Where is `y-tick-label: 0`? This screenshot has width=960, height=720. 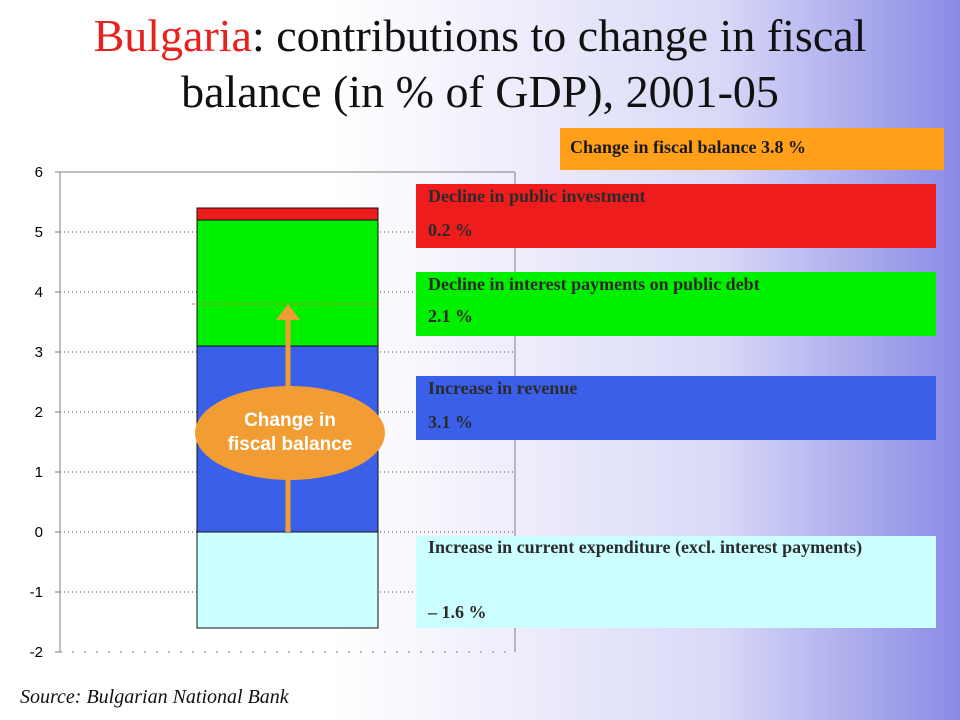
y-tick-label: 0 is located at coordinates (39, 532).